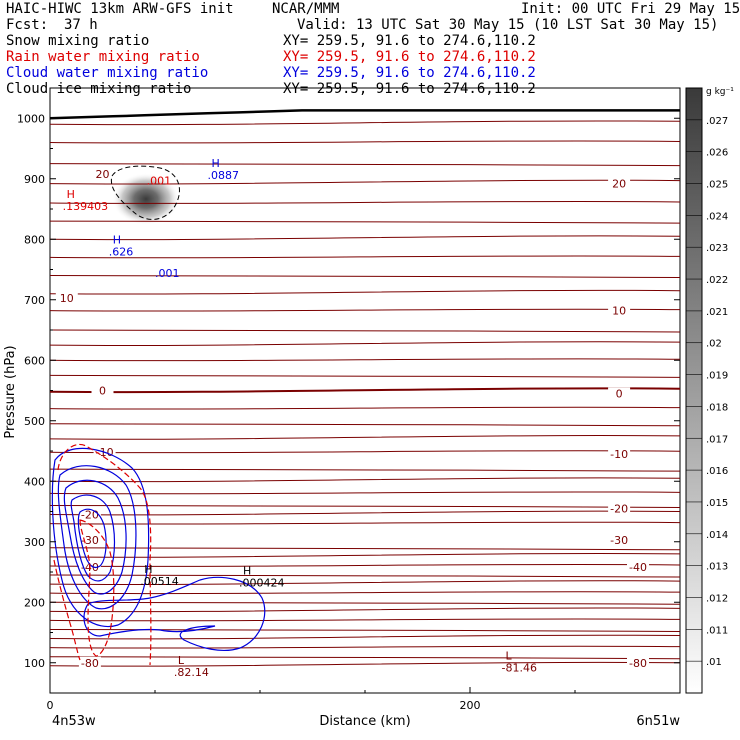 Image resolution: width=740 pixels, height=740 pixels. I want to click on forecast-hours: 37 h, so click(81, 25).